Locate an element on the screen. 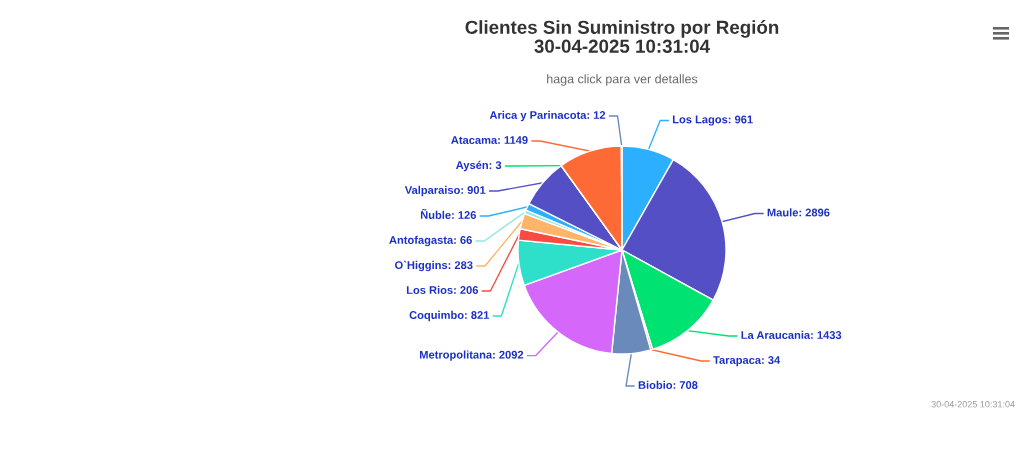 The height and width of the screenshot is (450, 1022). data-label: Aysén: 3 is located at coordinates (478, 166).